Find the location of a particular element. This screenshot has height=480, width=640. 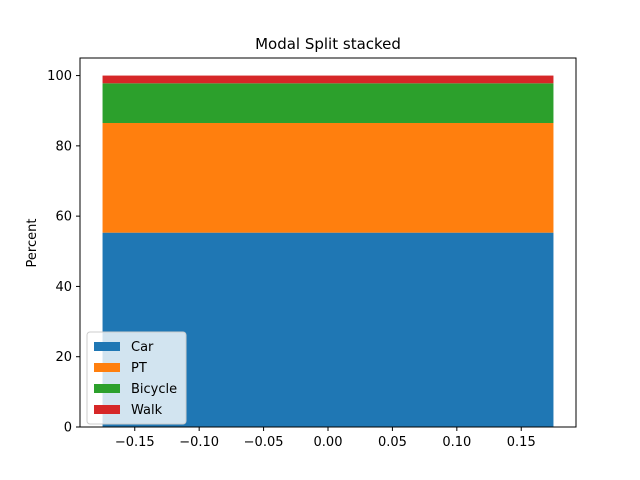

y-tick-label: 20 is located at coordinates (63, 357).